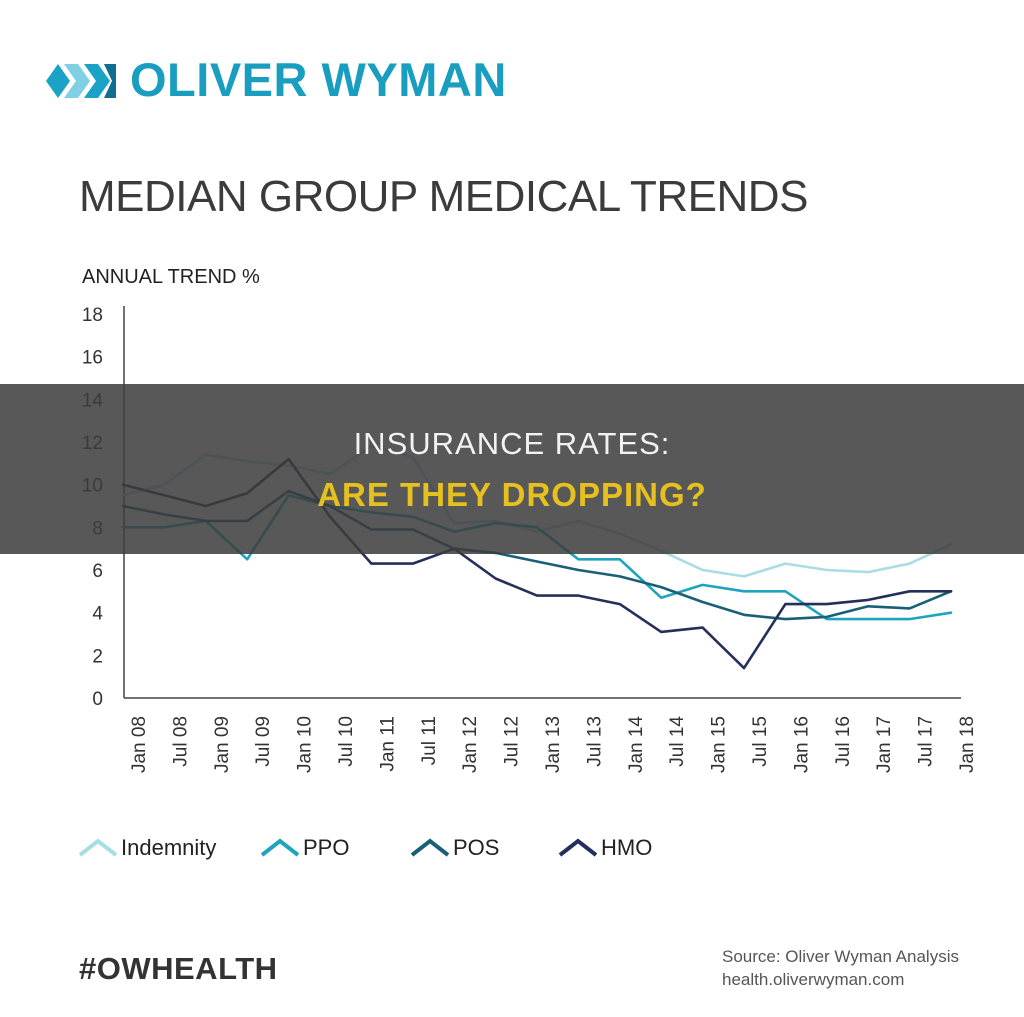  I want to click on x-tick-label: Jan 09, so click(222, 744).